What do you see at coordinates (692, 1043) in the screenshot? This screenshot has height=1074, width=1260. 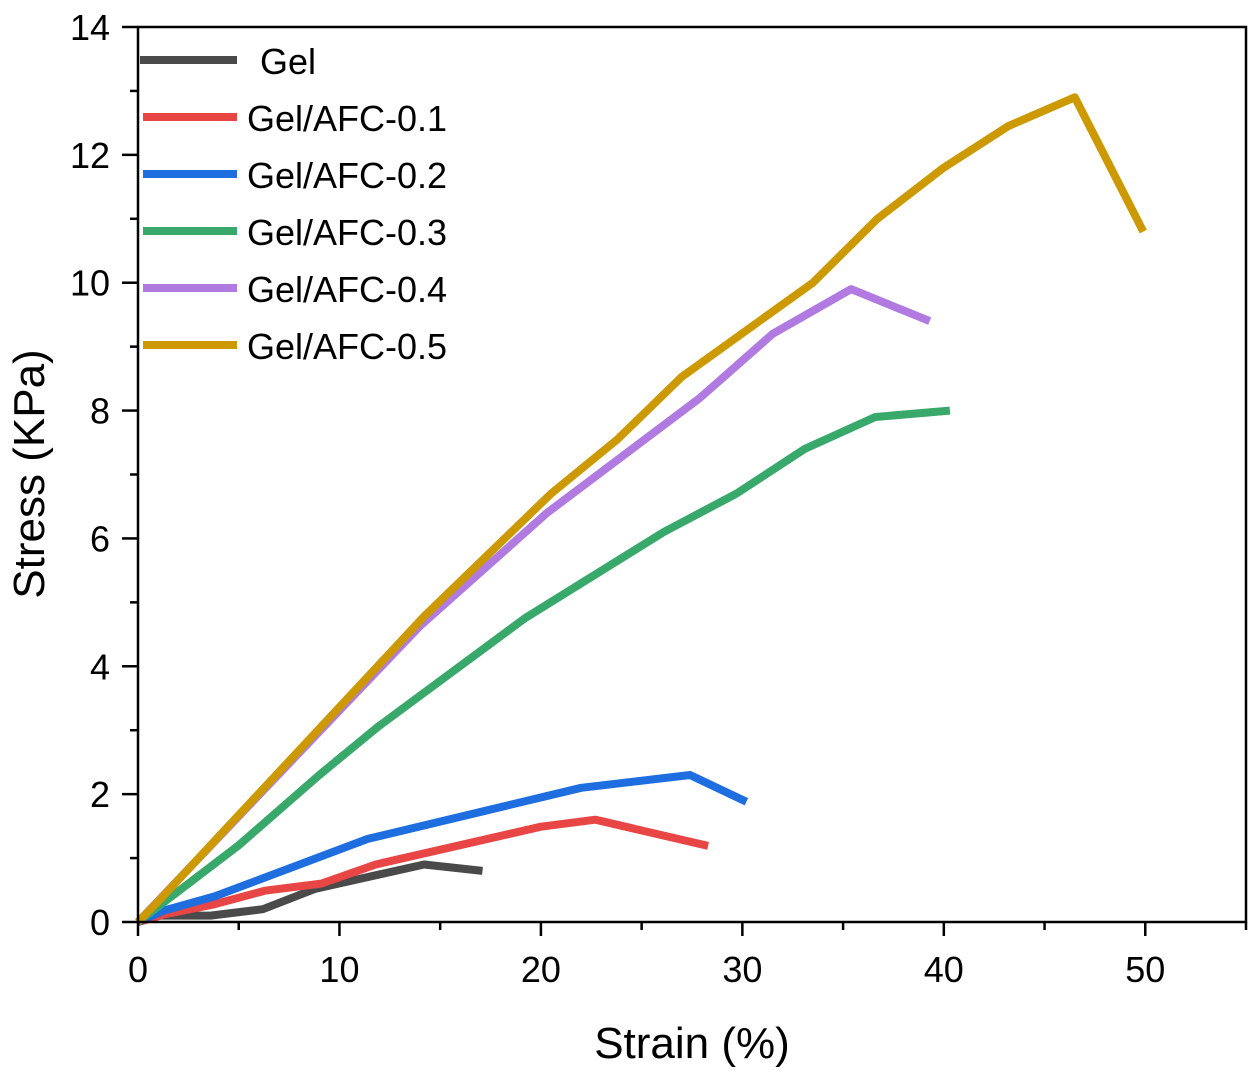 I see `x-axis-label: Strain (%)` at bounding box center [692, 1043].